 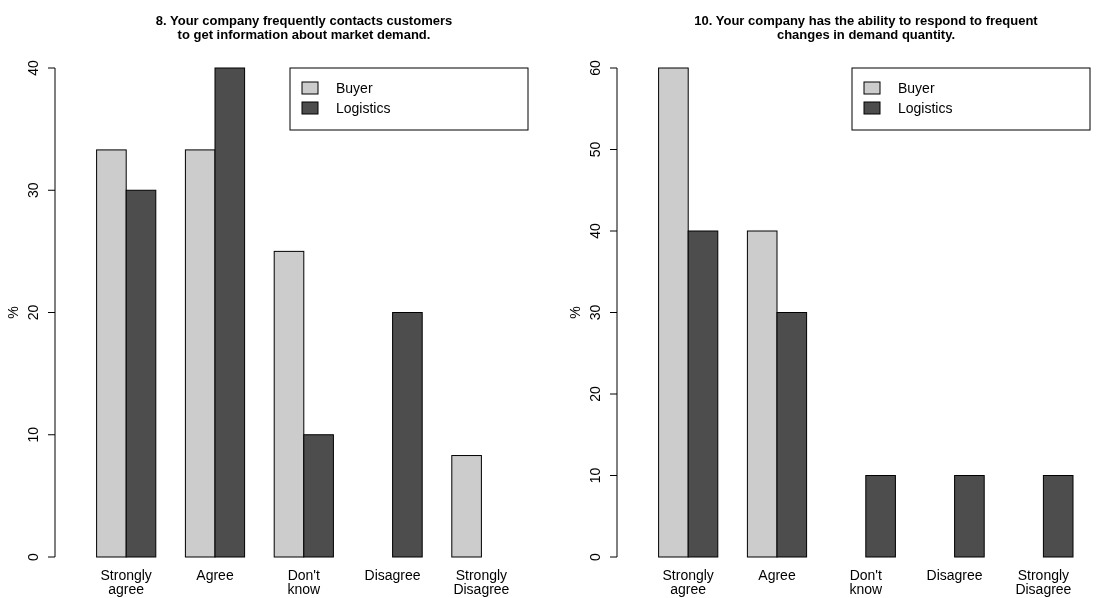 I want to click on y-tick-label: 50, so click(x=595, y=149).